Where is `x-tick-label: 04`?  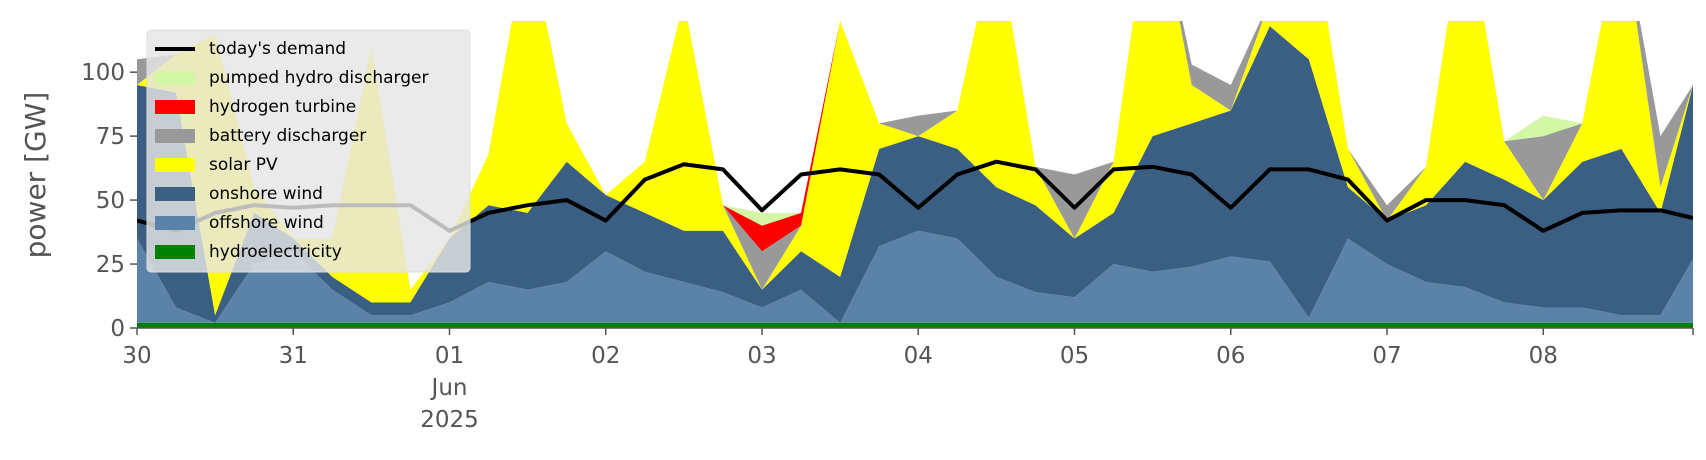 x-tick-label: 04 is located at coordinates (918, 356).